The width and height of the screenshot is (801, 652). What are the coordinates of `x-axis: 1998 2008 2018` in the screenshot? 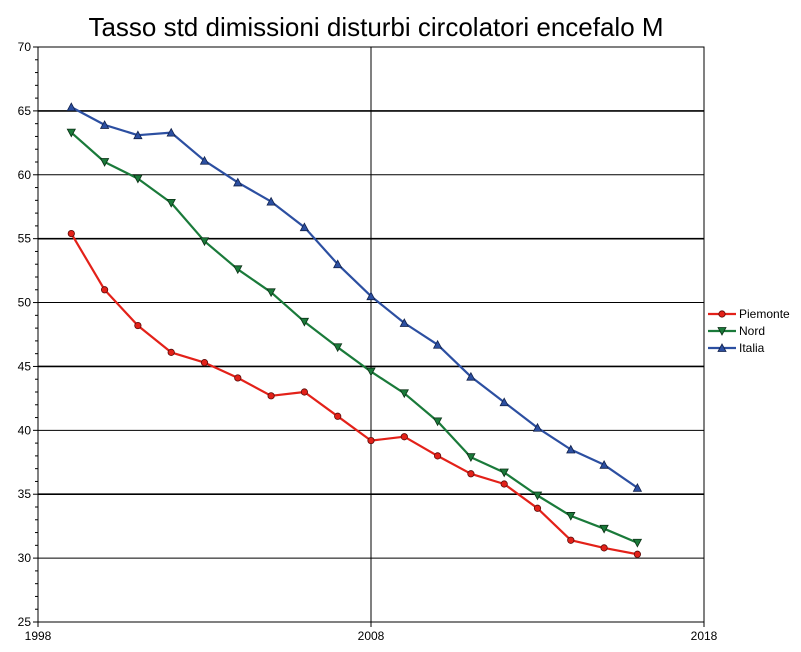 It's located at (371, 632).